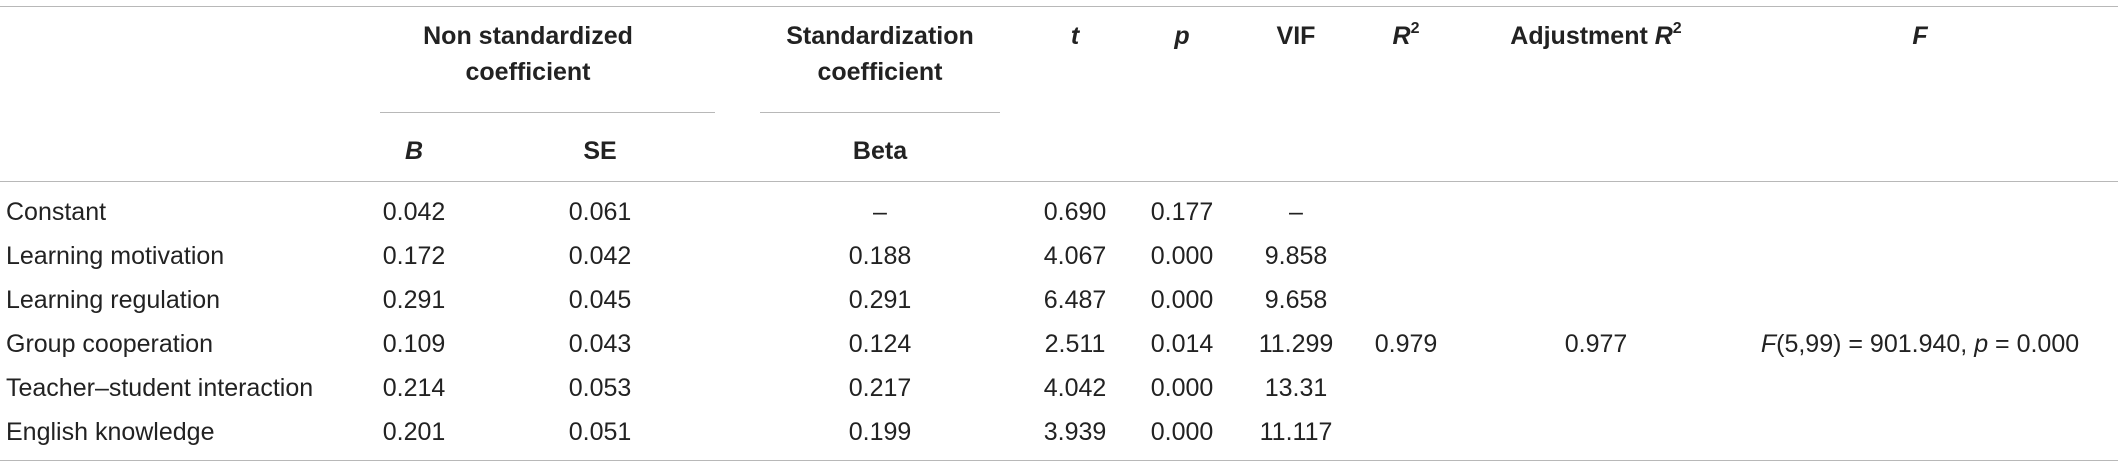 The image size is (2118, 467). Describe the element at coordinates (880, 112) in the screenshot. I see `std-group-underline` at that location.